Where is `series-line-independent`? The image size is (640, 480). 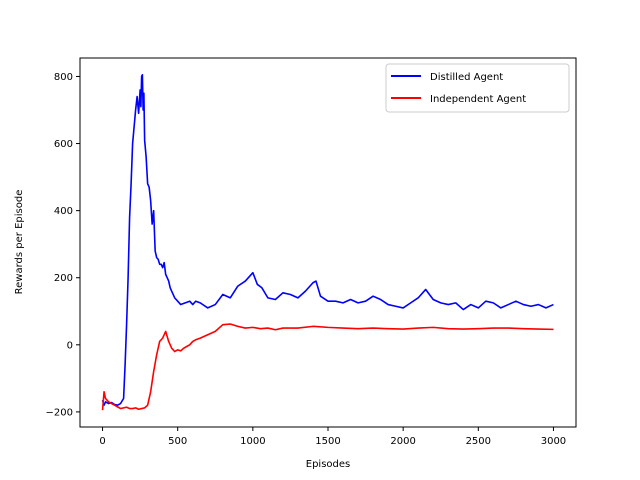 series-line-independent is located at coordinates (327, 367).